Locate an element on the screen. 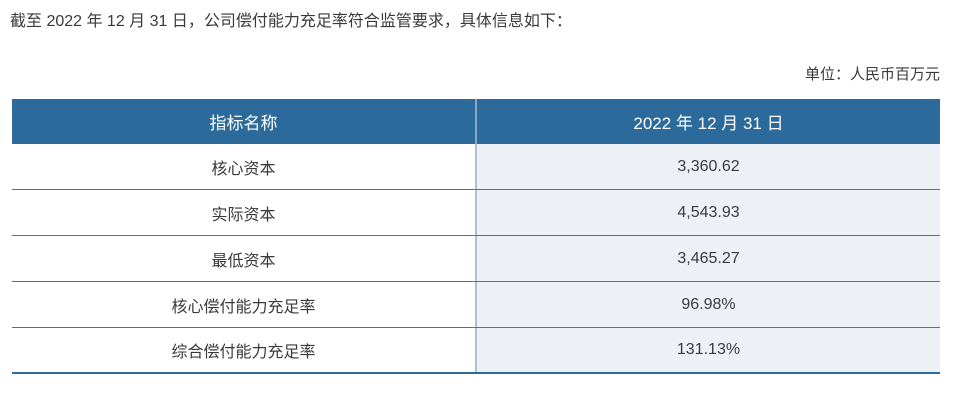 Image resolution: width=961 pixels, height=405 pixels. table-row: 核心偿付能力充足率 96.98% is located at coordinates (476, 305).